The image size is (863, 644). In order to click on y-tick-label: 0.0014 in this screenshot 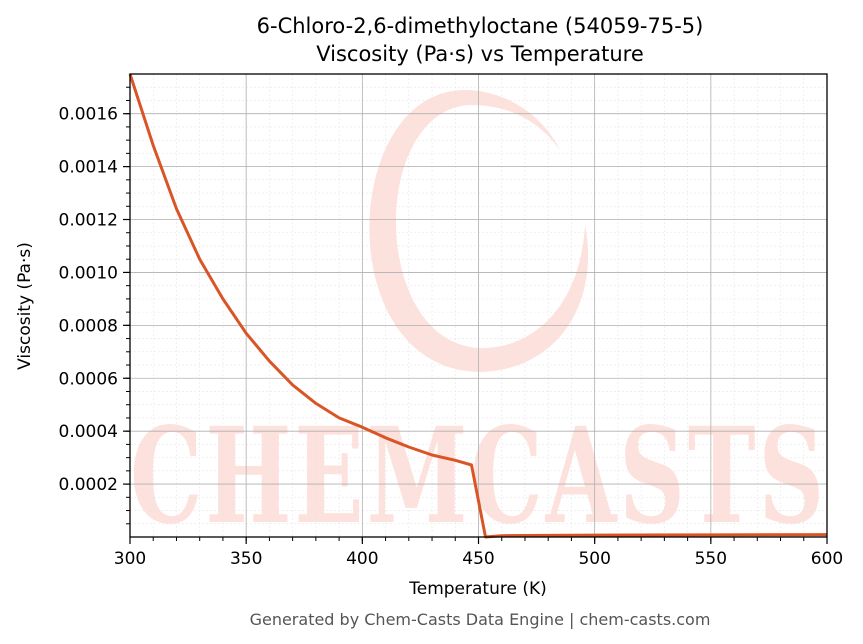, I will do `click(88, 168)`.